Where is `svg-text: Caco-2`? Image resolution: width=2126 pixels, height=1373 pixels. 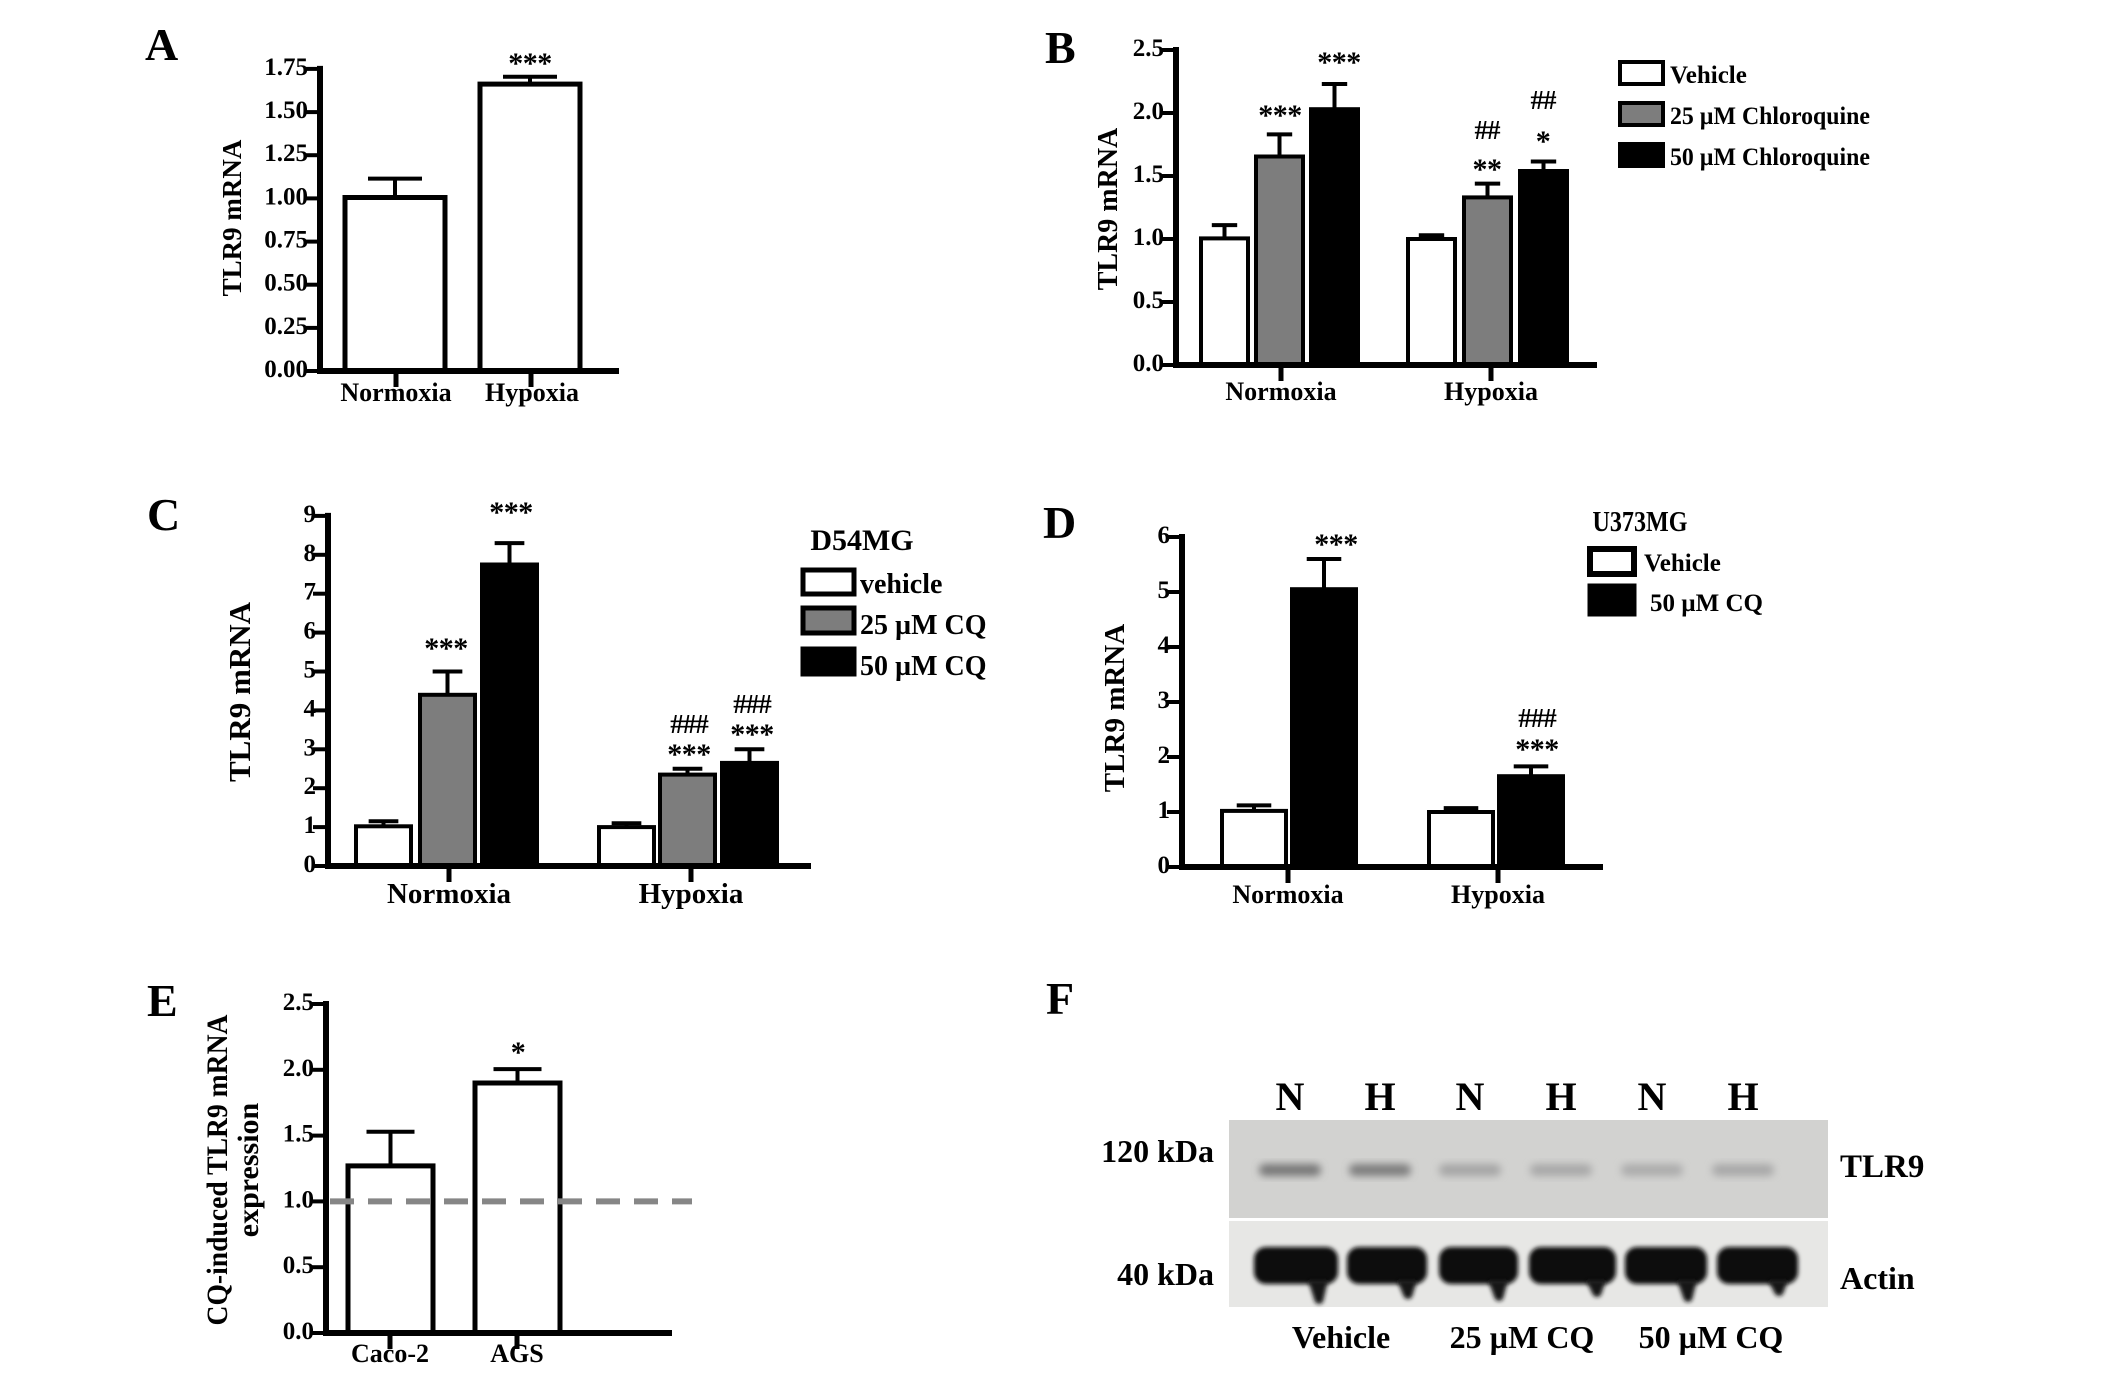
svg-text: Caco-2 is located at coordinates (390, 1353).